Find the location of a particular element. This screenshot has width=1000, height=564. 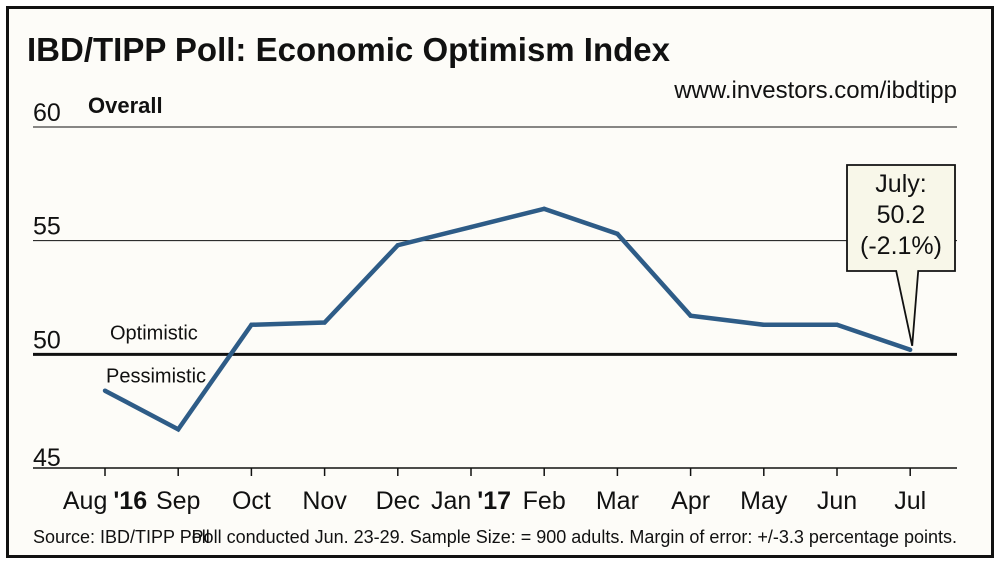

optimistic-label: Optimistic is located at coordinates (154, 333).